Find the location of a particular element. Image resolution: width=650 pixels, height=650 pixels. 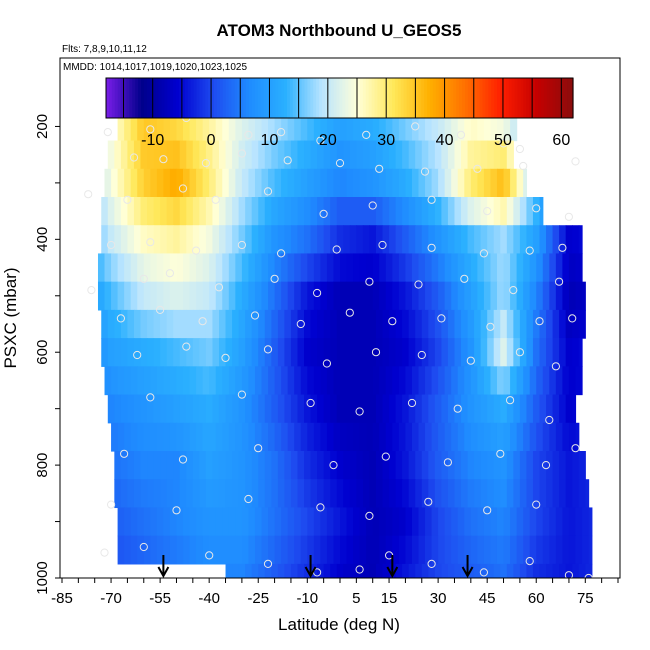

y-tick-label: 800 is located at coordinates (42, 465).